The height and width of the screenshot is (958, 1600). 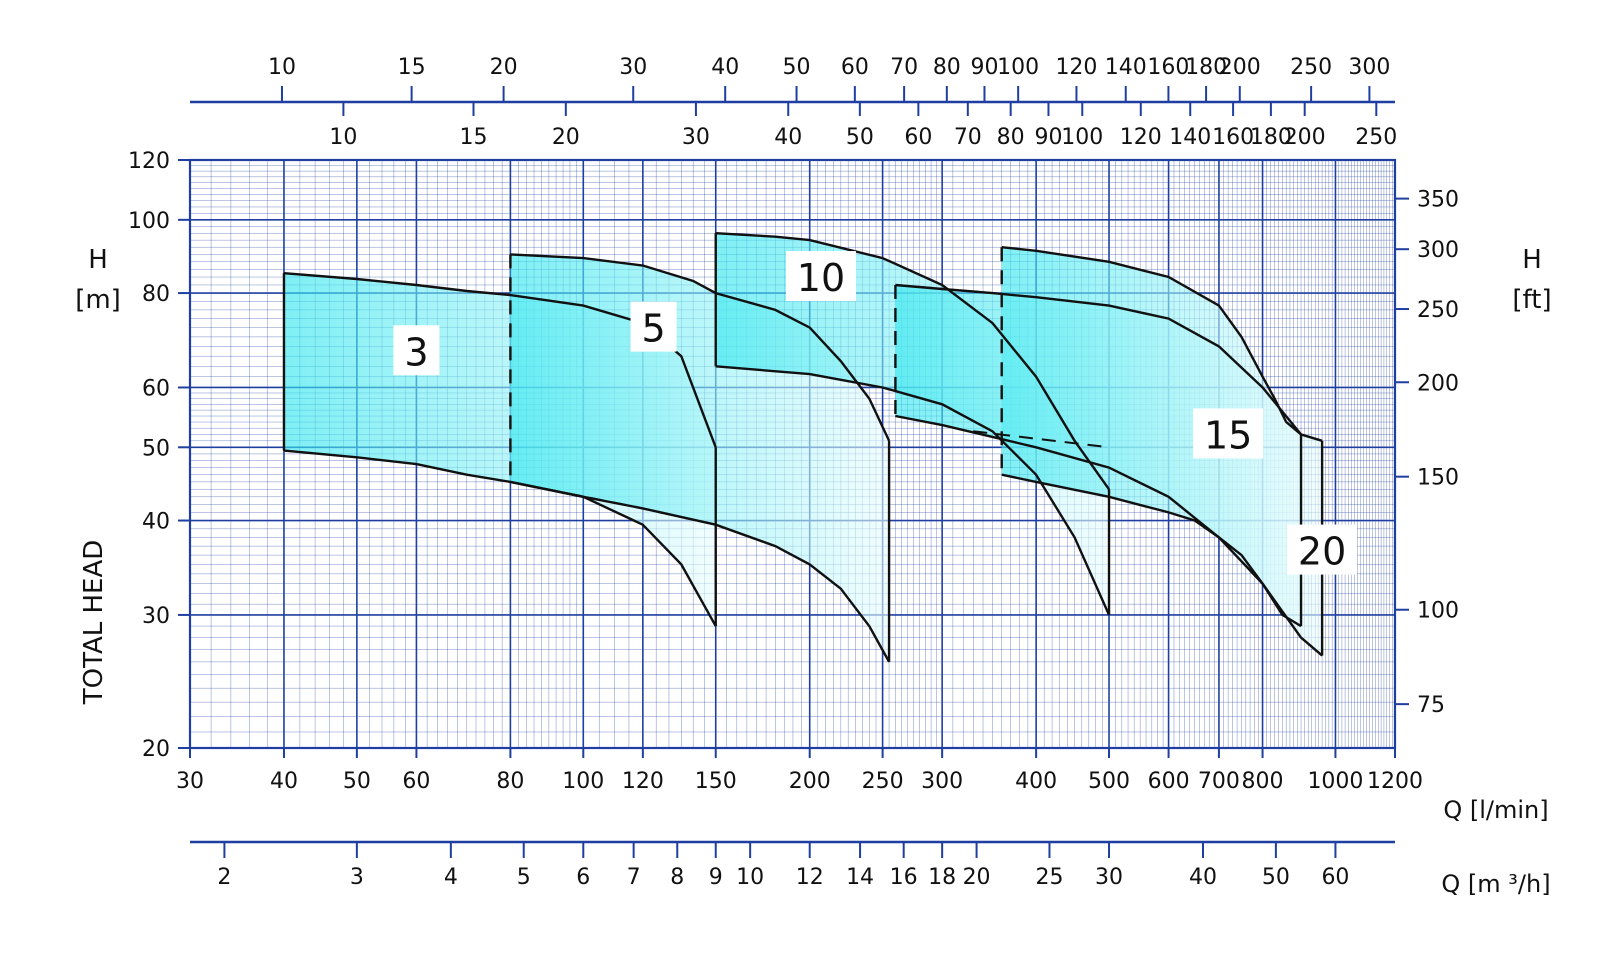 What do you see at coordinates (284, 781) in the screenshot?
I see `x-tick-label: 40` at bounding box center [284, 781].